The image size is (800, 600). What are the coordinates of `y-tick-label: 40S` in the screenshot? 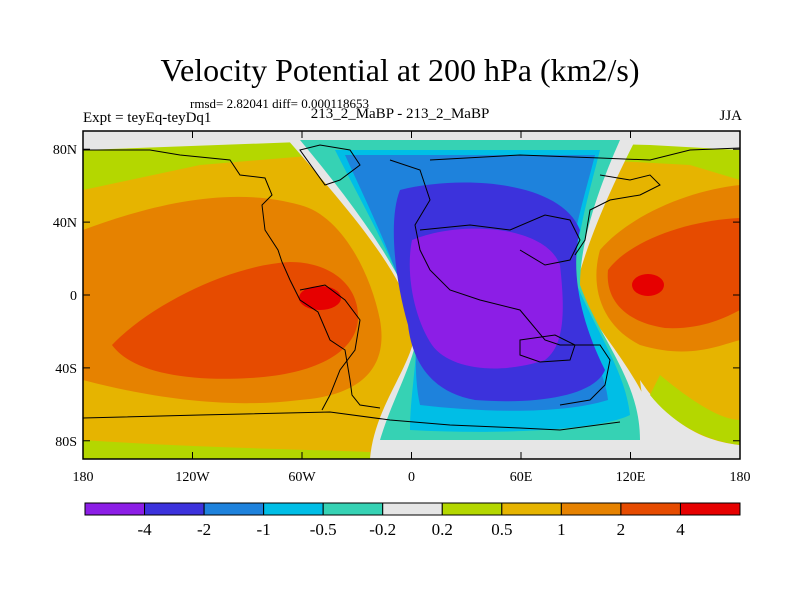 It's located at (66, 369).